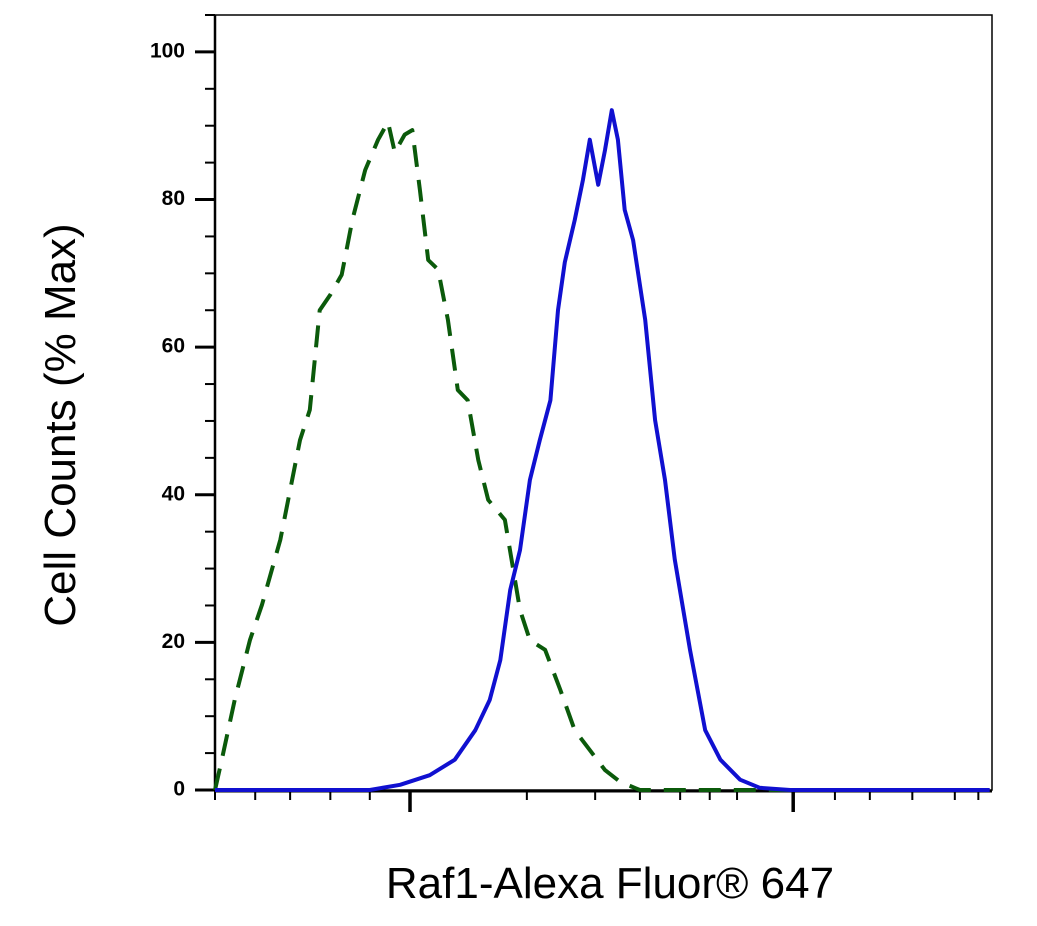  I want to click on x-axis-label: Raf1-Alexa Fluor® 647, so click(610, 883).